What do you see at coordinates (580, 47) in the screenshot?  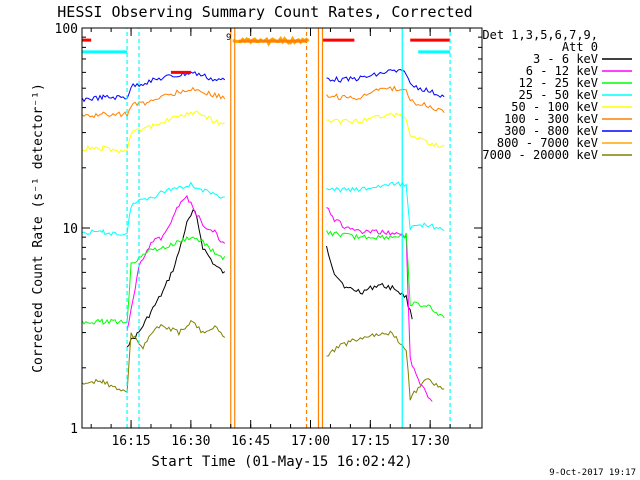 I see `legend-header: Att 0` at bounding box center [580, 47].